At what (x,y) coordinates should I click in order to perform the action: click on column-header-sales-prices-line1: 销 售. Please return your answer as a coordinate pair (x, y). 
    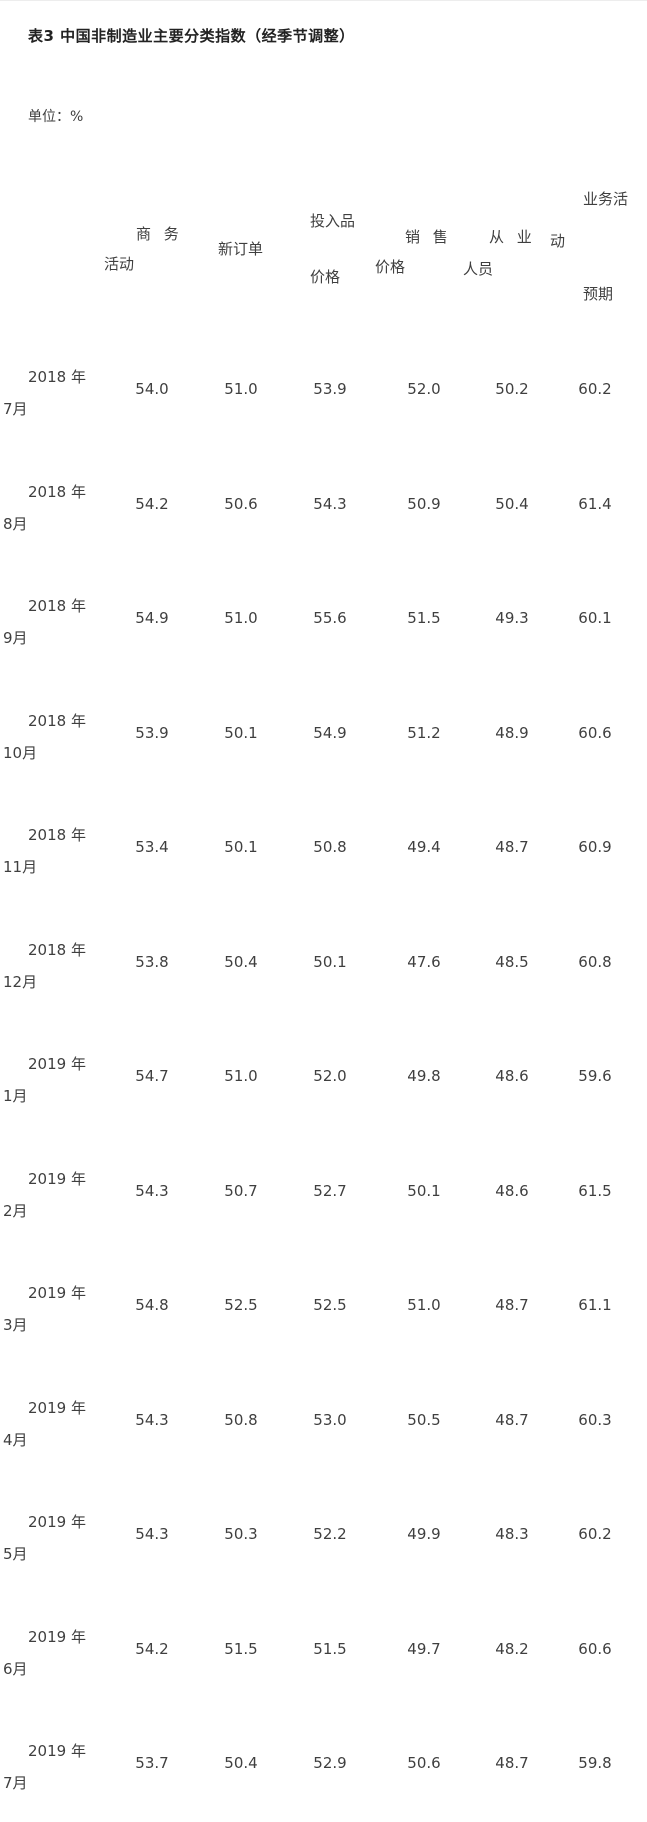
    Looking at the image, I should click on (426, 237).